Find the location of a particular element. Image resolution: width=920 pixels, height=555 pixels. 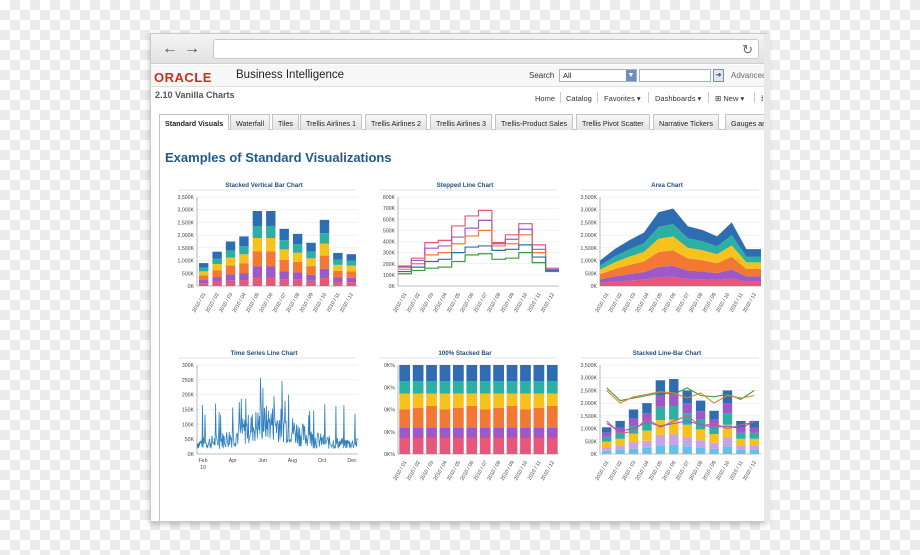

tab-tiles: Tiles is located at coordinates (285, 122).